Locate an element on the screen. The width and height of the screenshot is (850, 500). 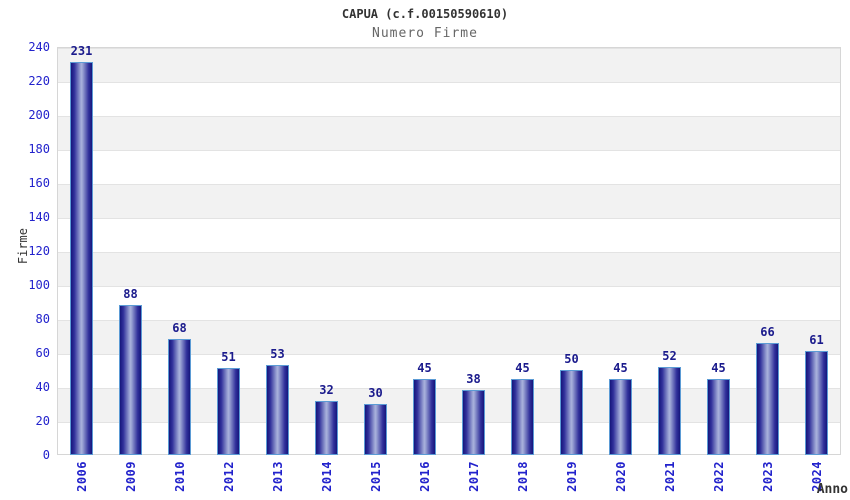
bar-value-label: 50 is located at coordinates (571, 359).